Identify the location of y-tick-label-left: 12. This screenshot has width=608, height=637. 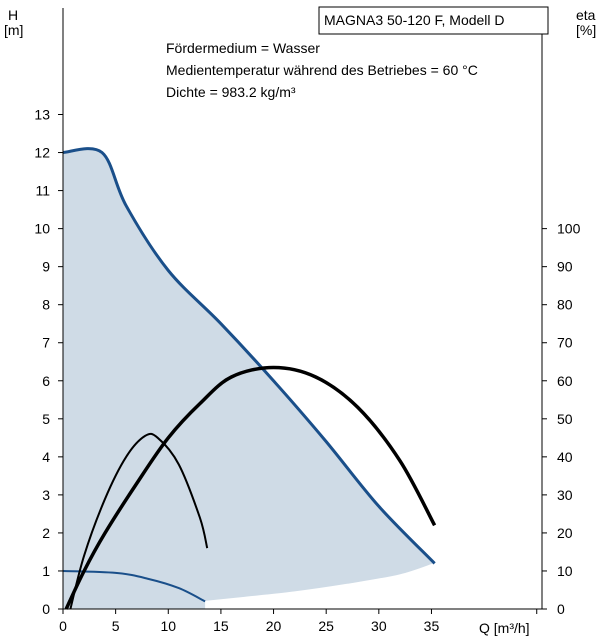
(42, 153).